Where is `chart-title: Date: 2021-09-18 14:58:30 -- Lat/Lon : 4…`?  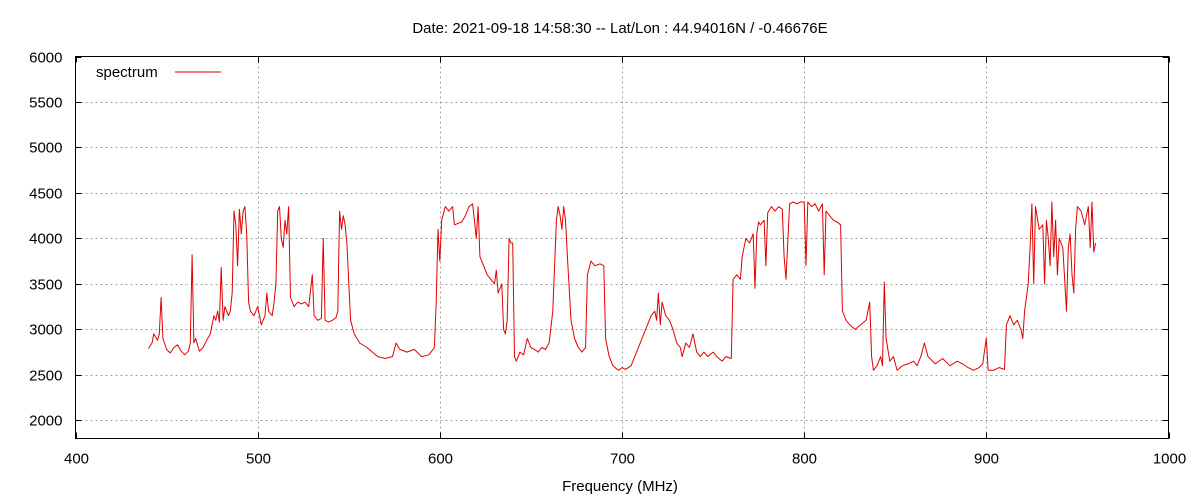
chart-title: Date: 2021-09-18 14:58:30 -- Lat/Lon : 4… is located at coordinates (619, 28).